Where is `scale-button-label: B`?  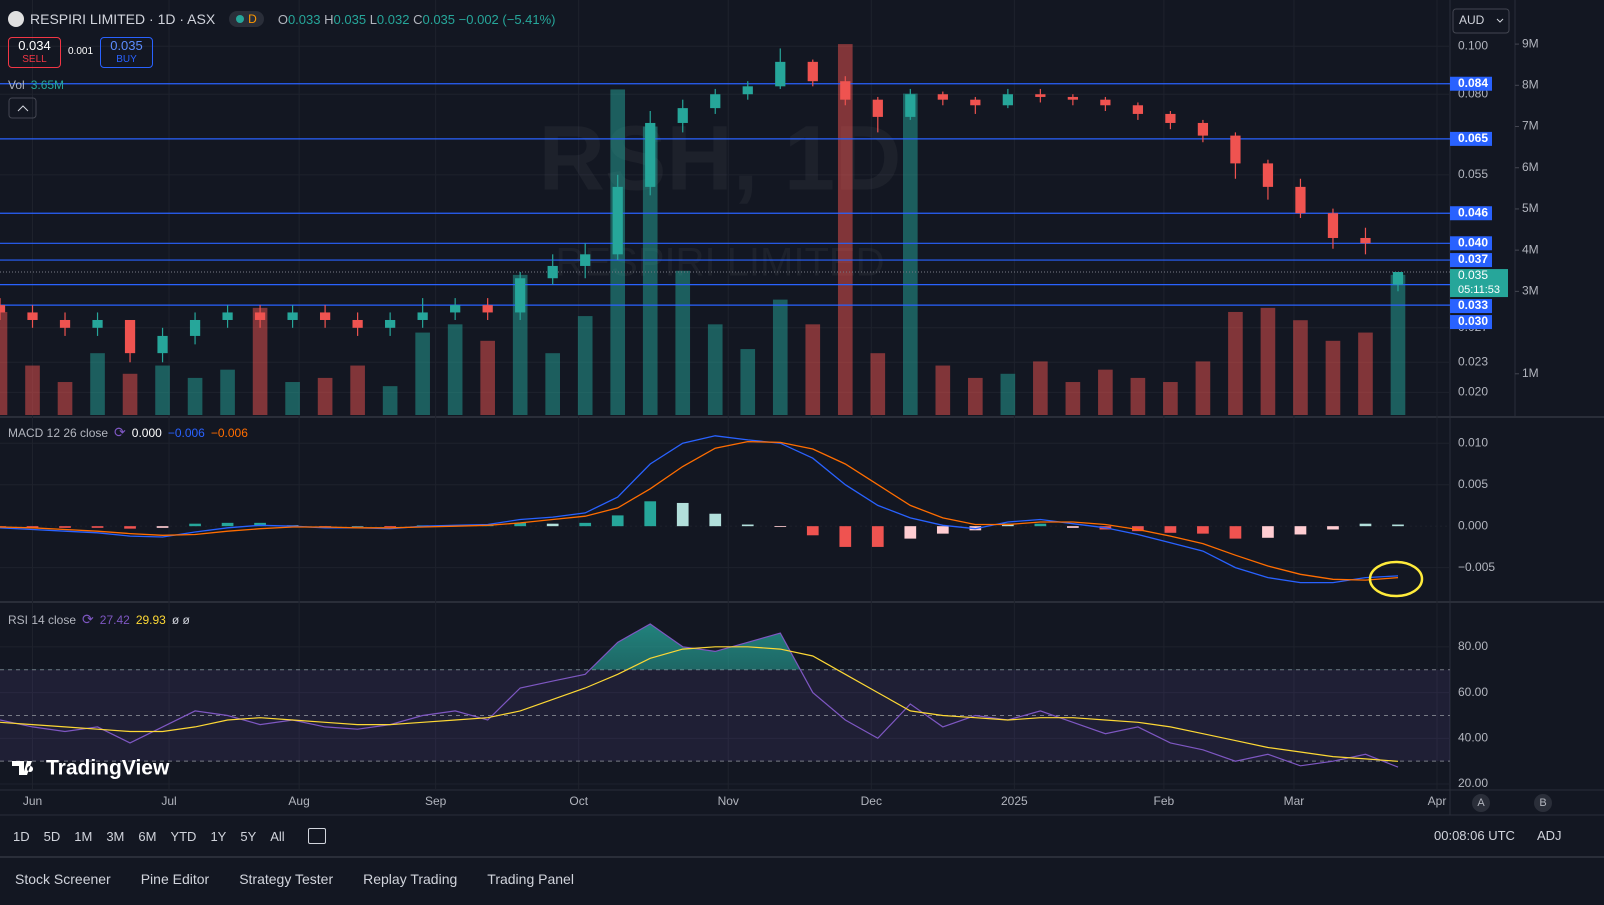 scale-button-label: B is located at coordinates (1542, 803).